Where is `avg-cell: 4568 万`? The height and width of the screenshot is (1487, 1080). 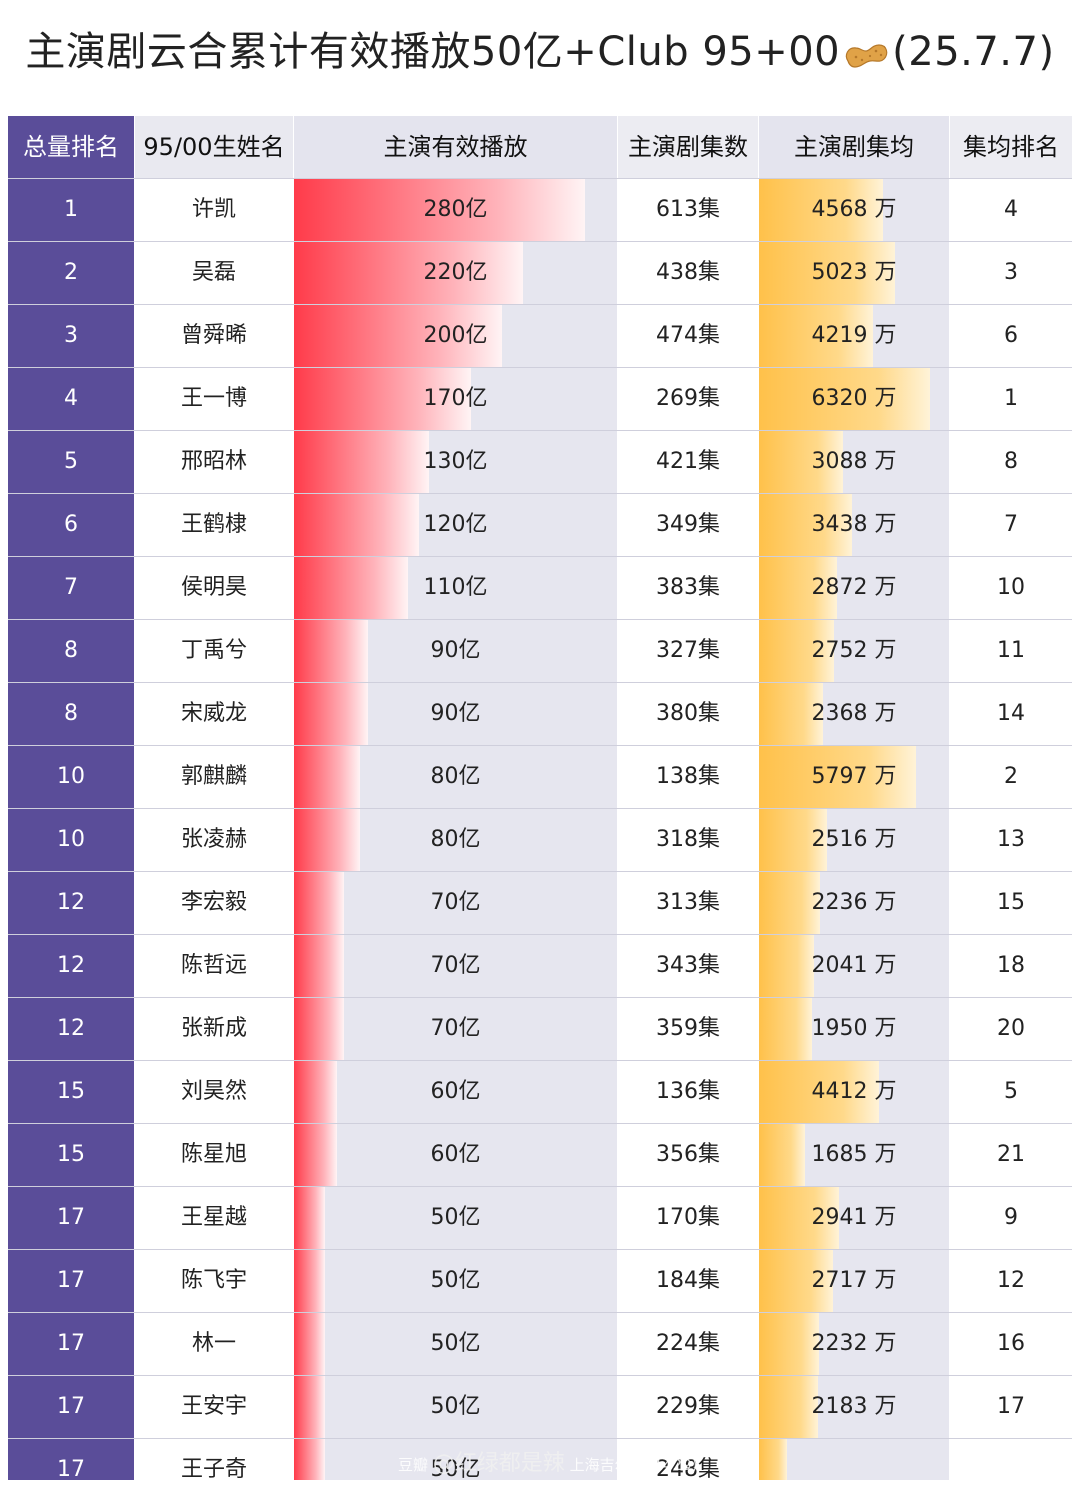
avg-cell: 4568 万 is located at coordinates (854, 210).